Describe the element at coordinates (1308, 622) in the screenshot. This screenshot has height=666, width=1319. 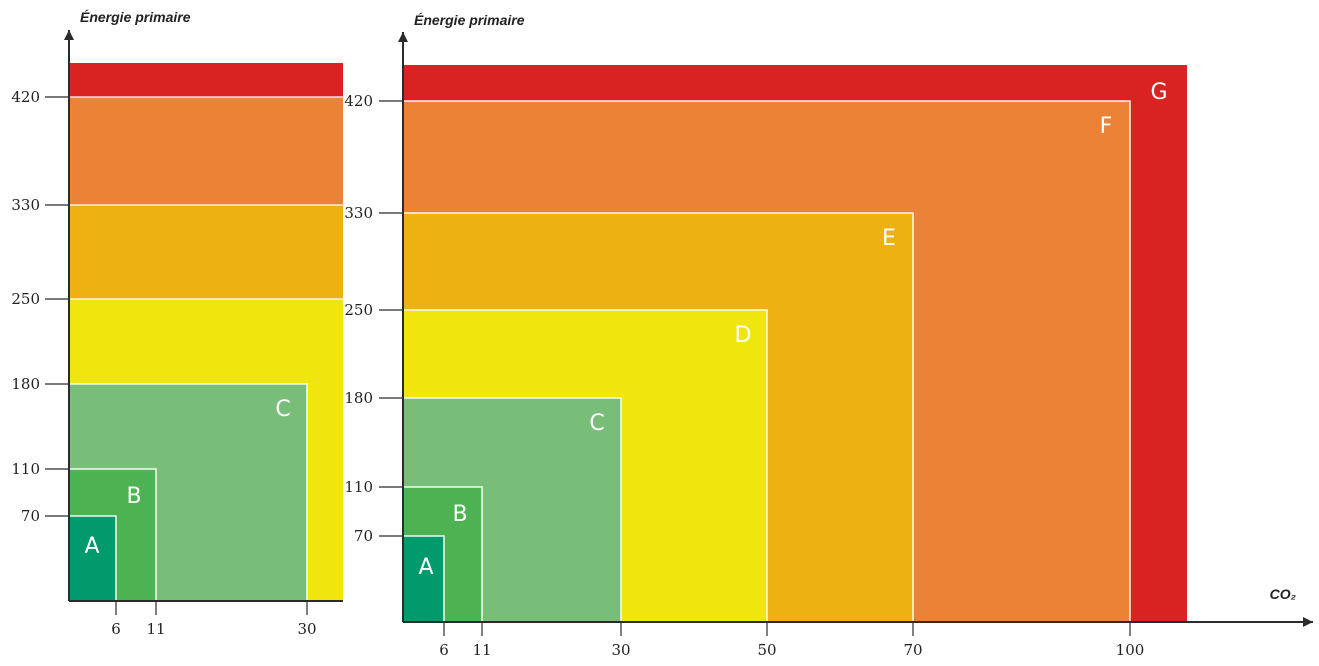
I see `x-axis-arrow-icon` at that location.